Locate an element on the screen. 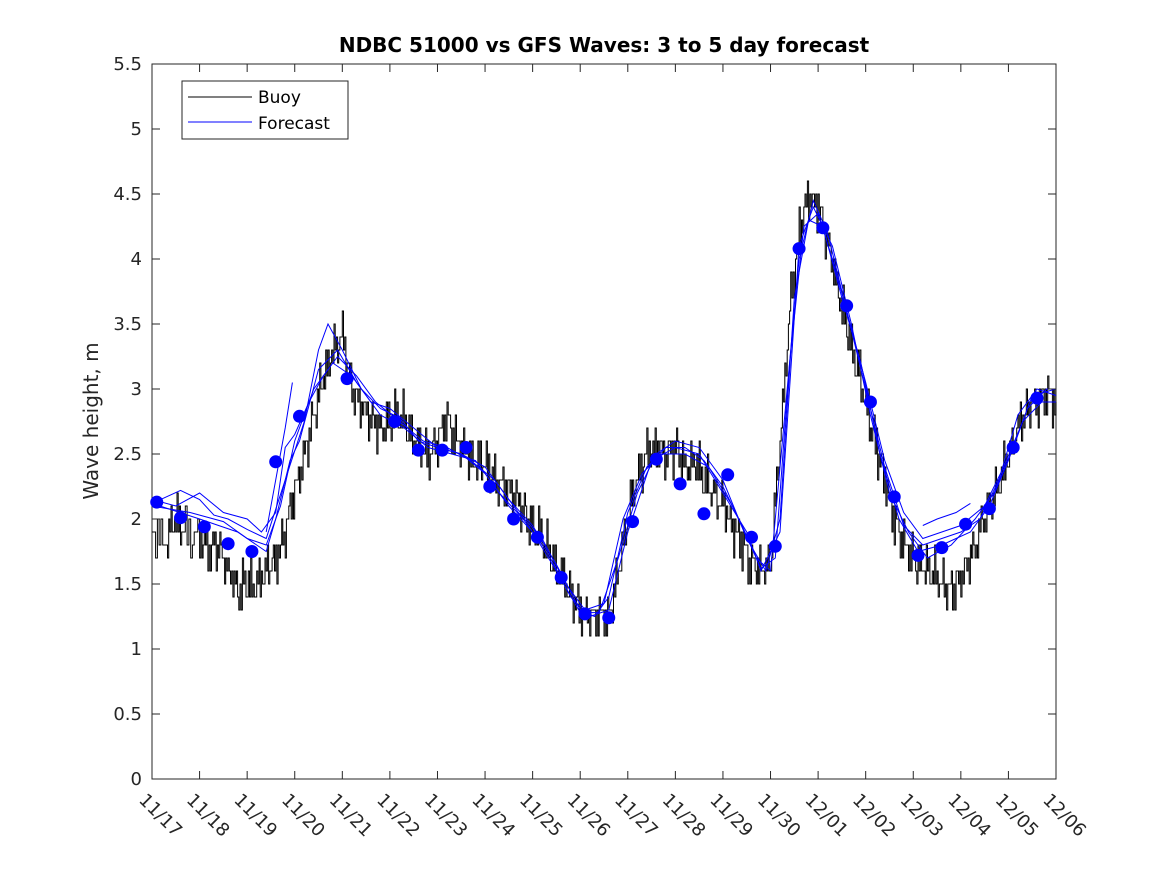 The height and width of the screenshot is (875, 1167). y-tick-label: 0.5 is located at coordinates (127, 714).